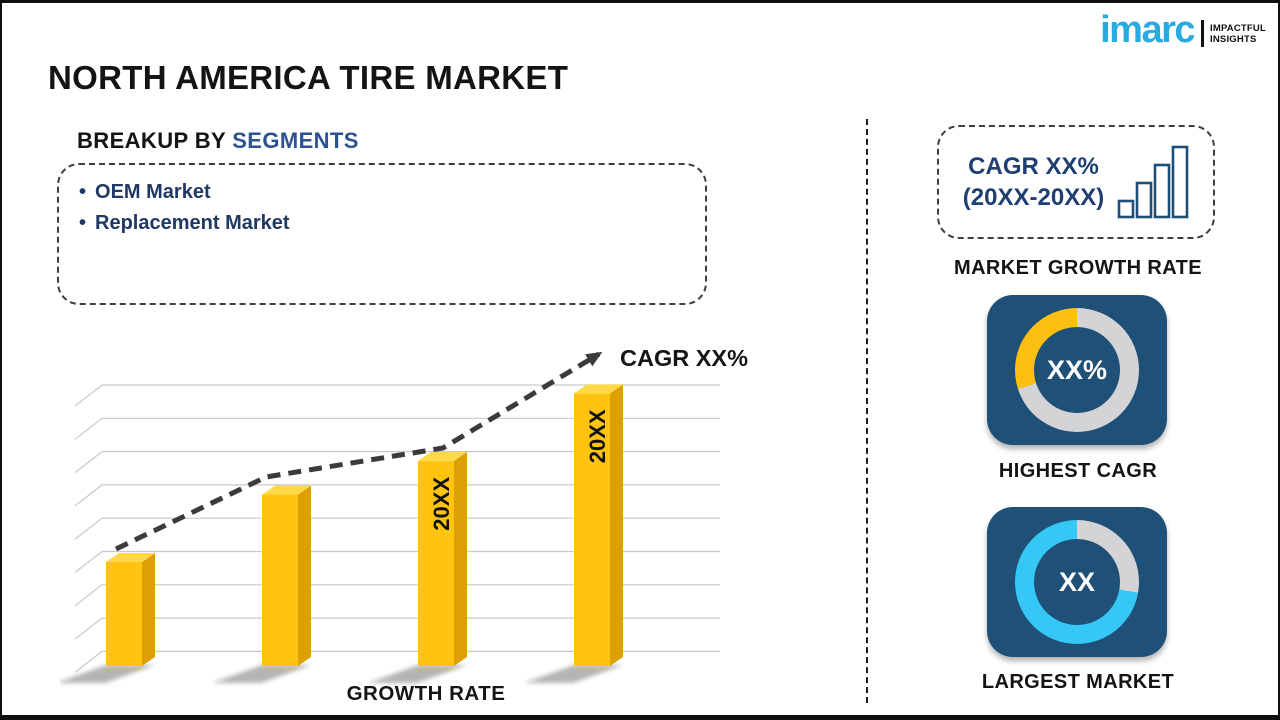 Image resolution: width=1280 pixels, height=720 pixels. Describe the element at coordinates (1078, 471) in the screenshot. I see `highest-cagr-caption: HIGHEST CAGR` at that location.